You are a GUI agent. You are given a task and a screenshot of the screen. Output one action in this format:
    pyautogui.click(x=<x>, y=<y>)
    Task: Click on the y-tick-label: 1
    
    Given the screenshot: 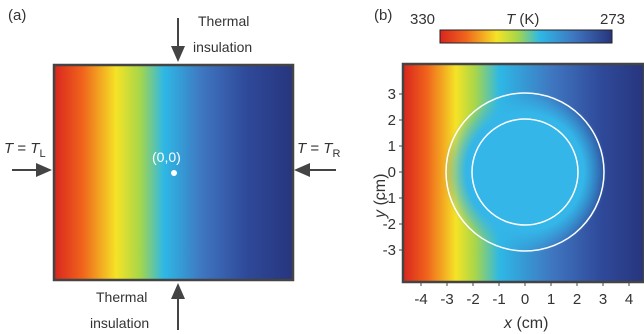 What is the action you would take?
    pyautogui.click(x=392, y=146)
    